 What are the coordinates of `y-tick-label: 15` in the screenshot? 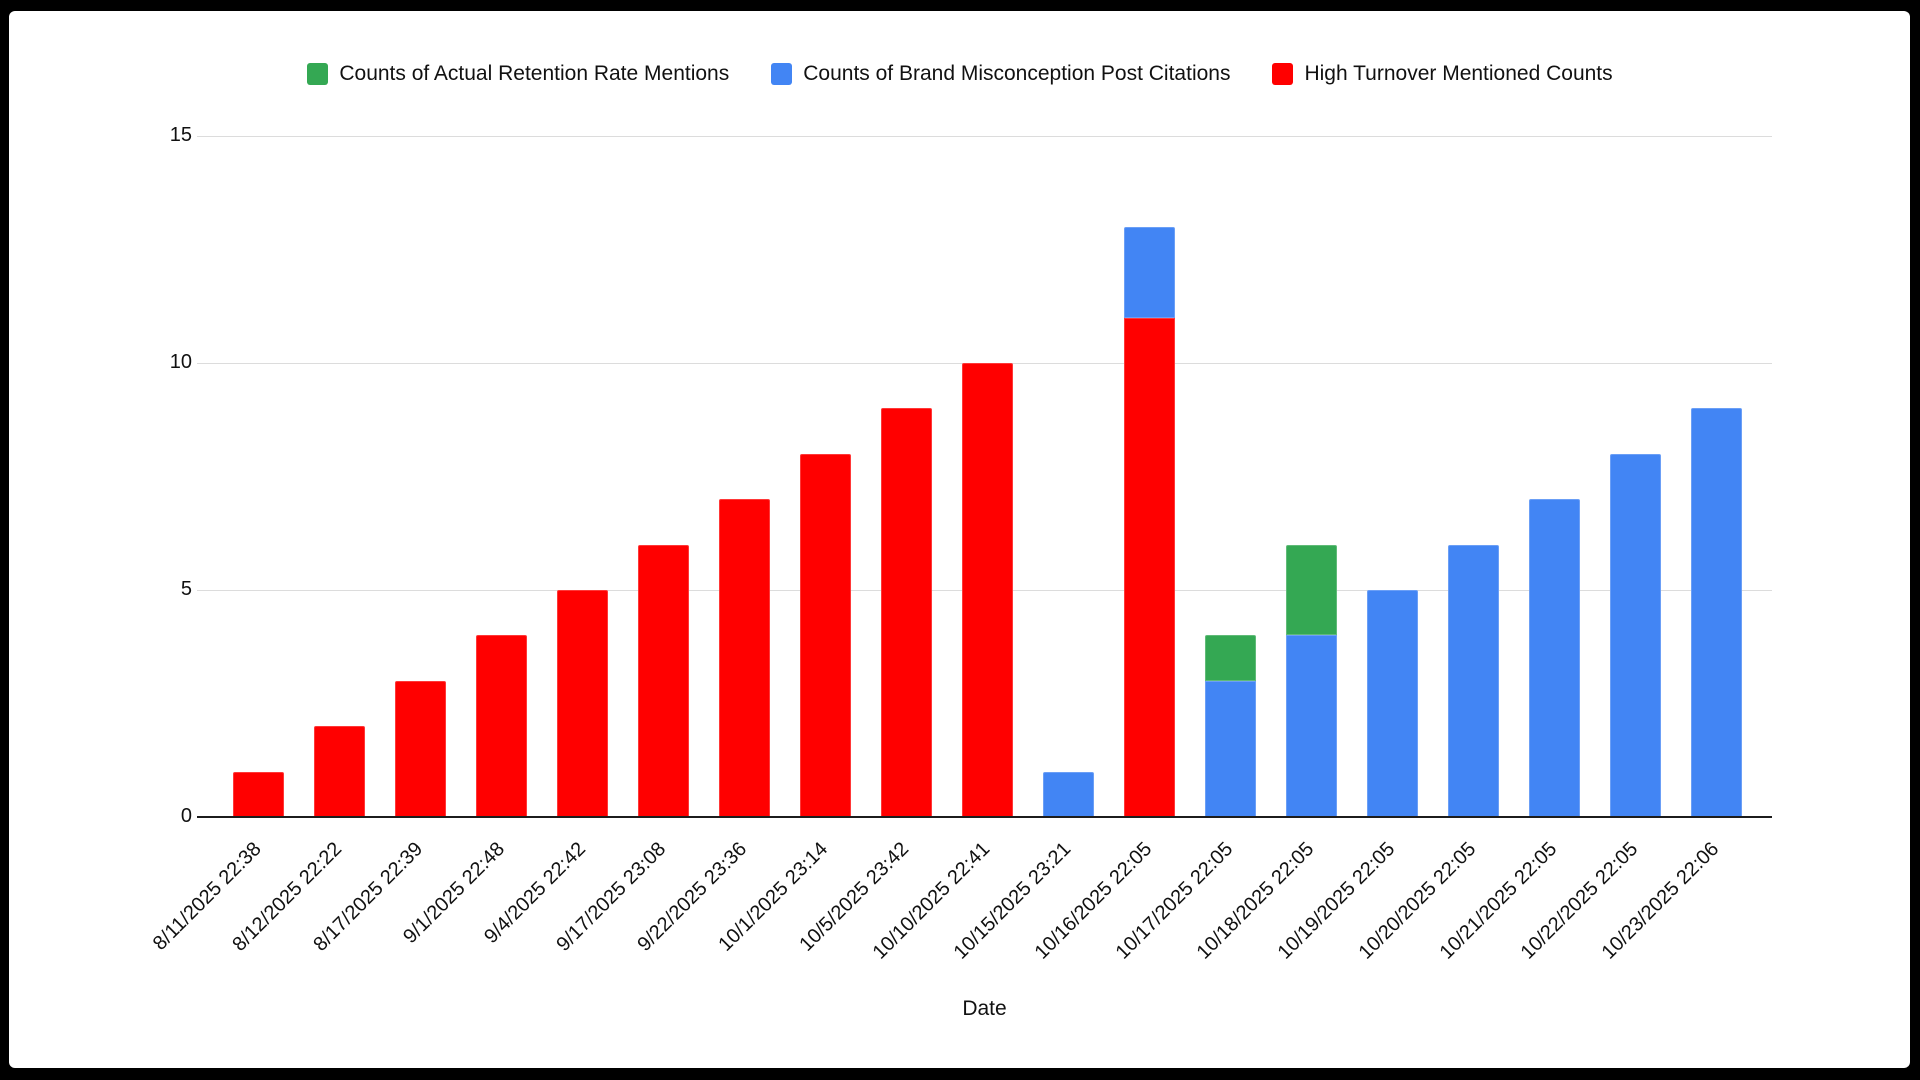 It's located at (180, 135).